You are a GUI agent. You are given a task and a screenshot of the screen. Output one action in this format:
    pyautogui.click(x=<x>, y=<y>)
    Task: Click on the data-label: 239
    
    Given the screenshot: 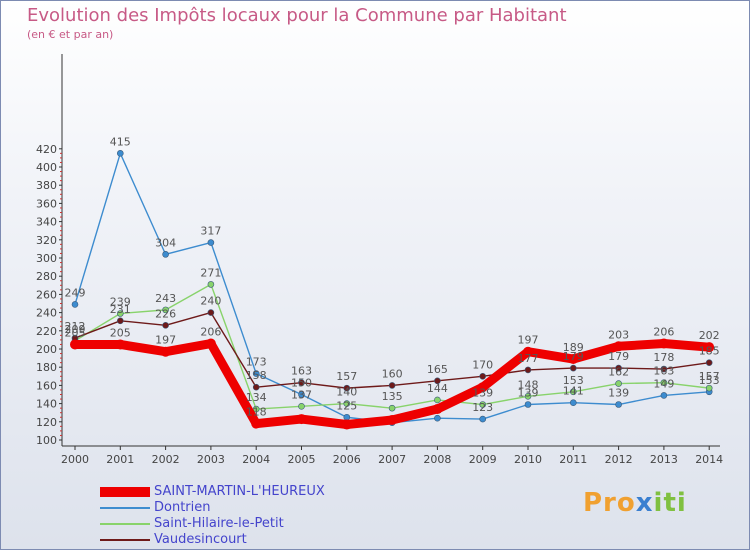 What is the action you would take?
    pyautogui.click(x=120, y=302)
    